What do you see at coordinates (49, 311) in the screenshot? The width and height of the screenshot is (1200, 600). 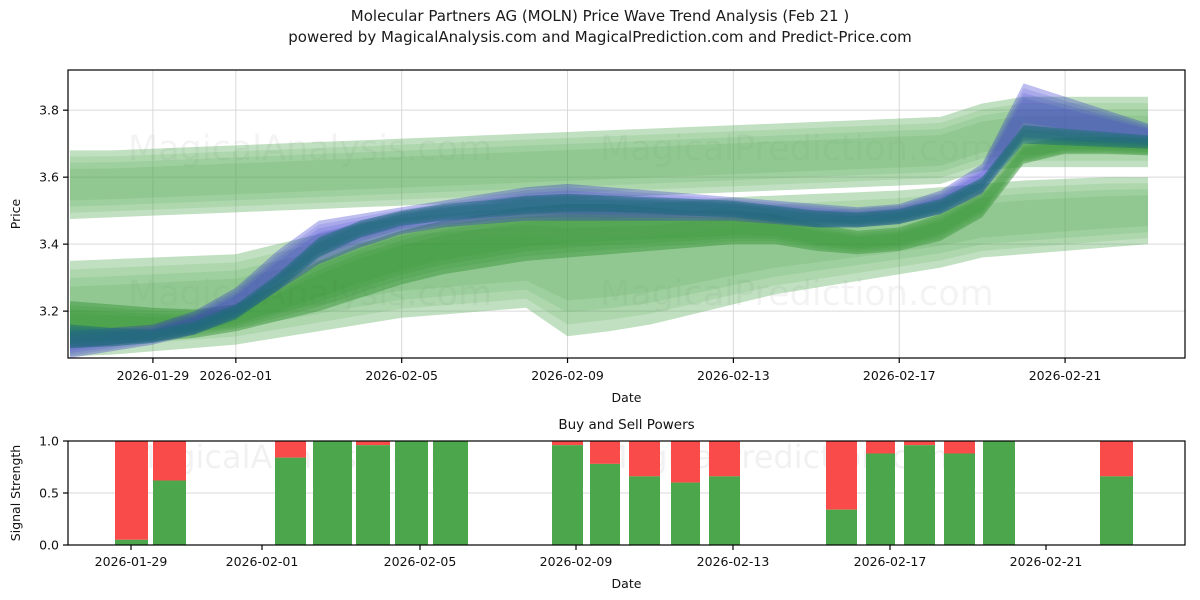 I see `ytick-label: 3.2` at bounding box center [49, 311].